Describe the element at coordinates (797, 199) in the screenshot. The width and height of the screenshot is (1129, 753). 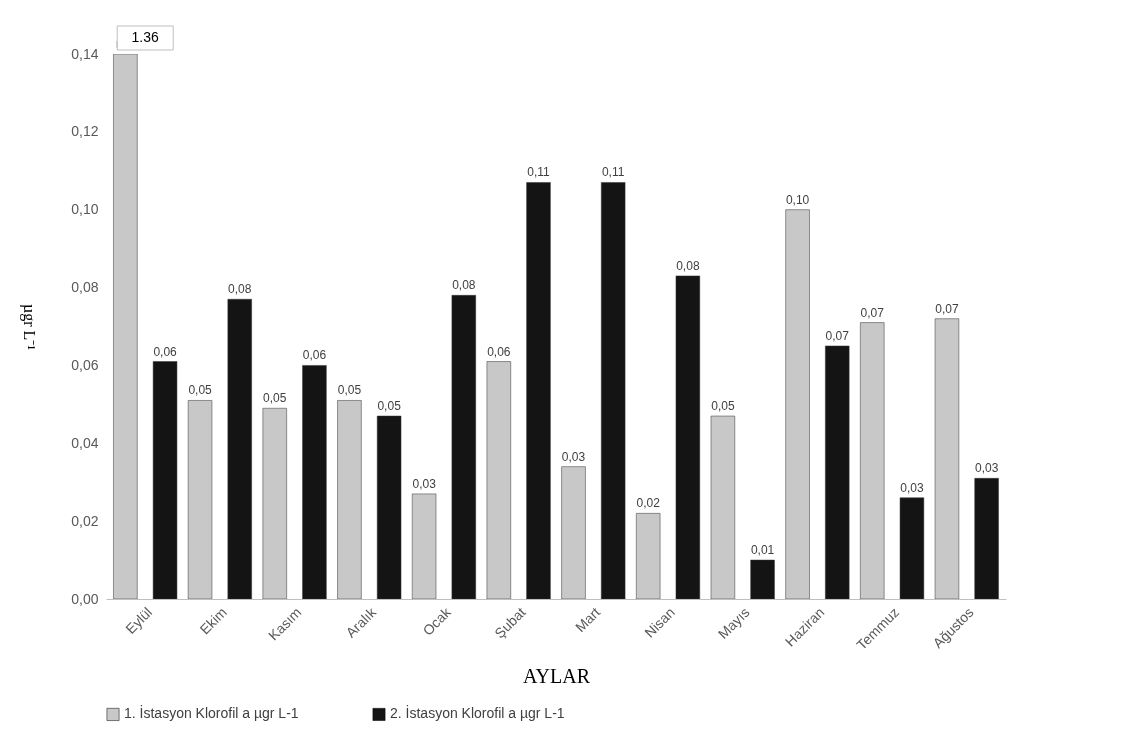
I see `data-label: 0,10` at that location.